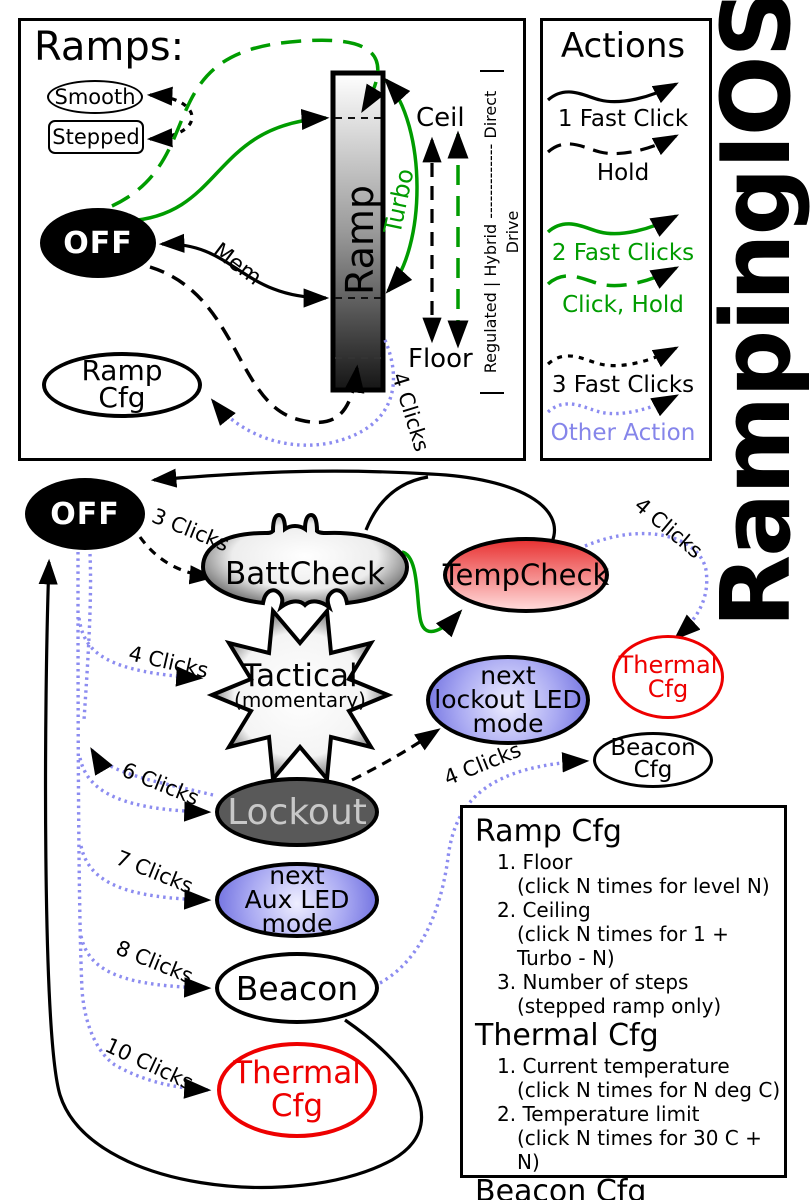  I want to click on ceil-label: Ceil, so click(440, 118).